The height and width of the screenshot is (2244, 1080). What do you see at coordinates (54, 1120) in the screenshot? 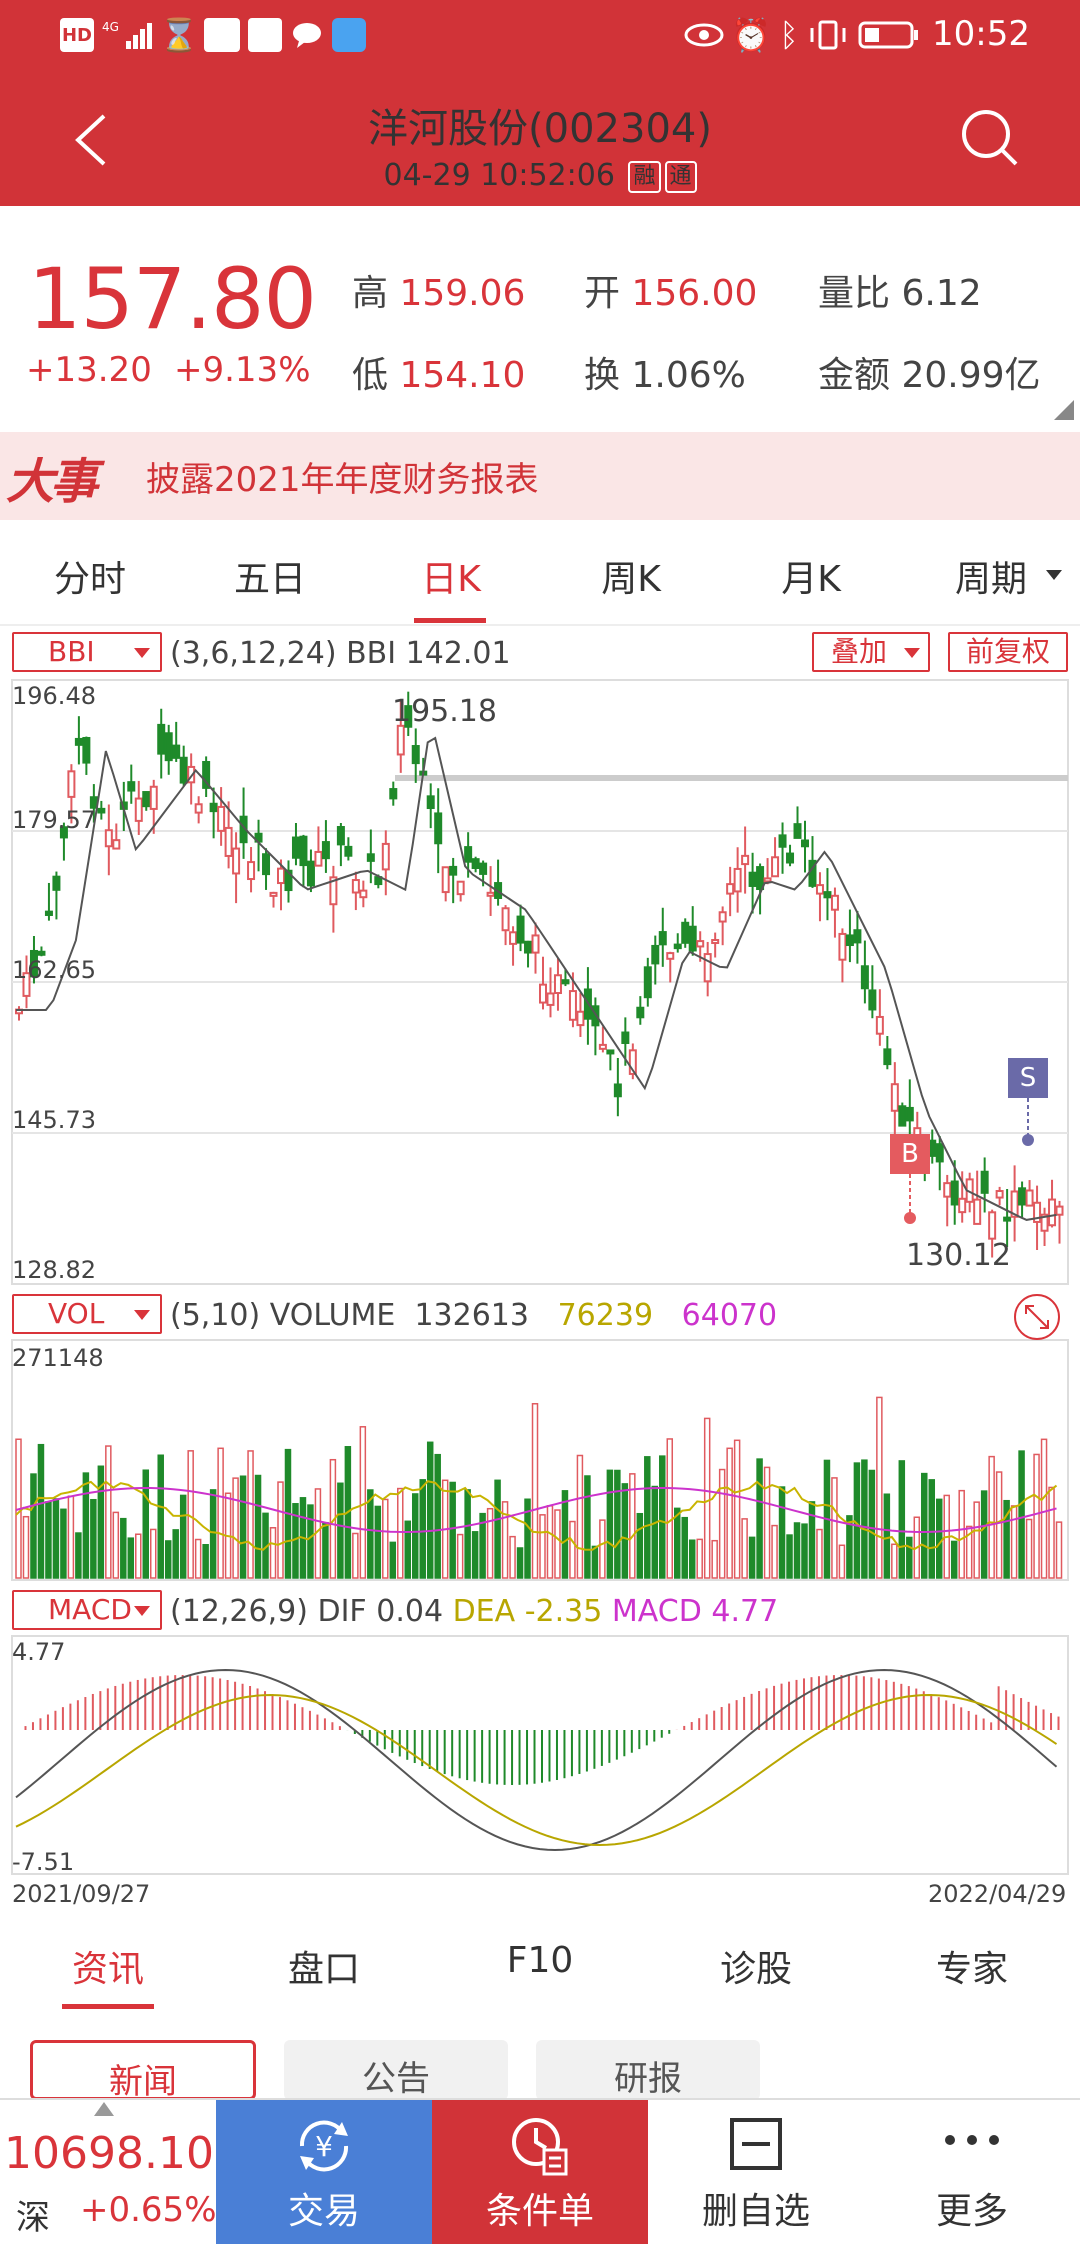
I see `y-axis-label: 145.73` at bounding box center [54, 1120].